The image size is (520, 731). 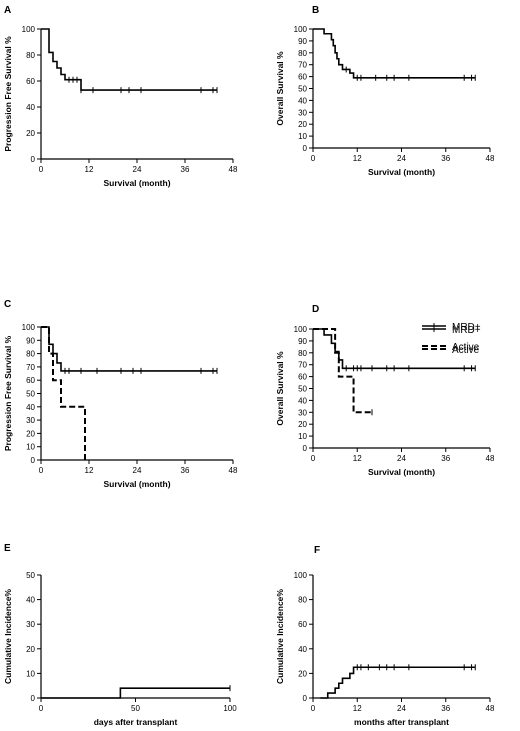 I want to click on panel-letter: A, so click(x=7, y=10).